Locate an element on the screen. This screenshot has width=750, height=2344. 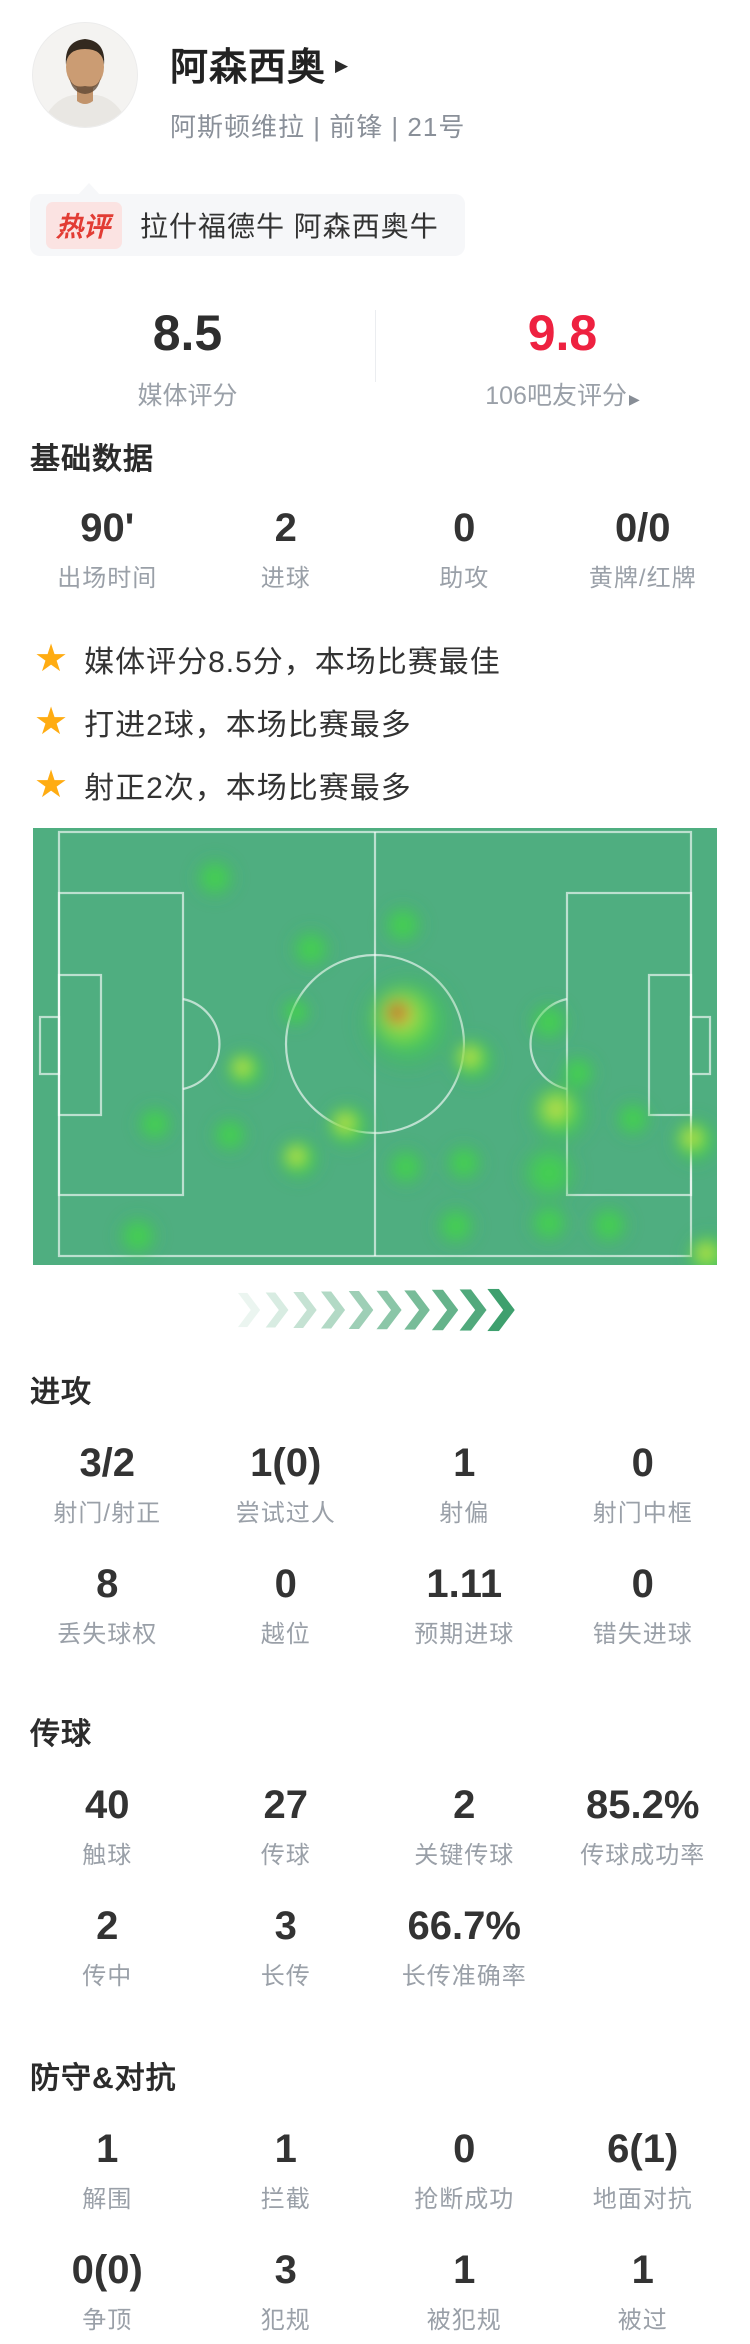
stat-assists: 0 助攻 is located at coordinates (464, 549).